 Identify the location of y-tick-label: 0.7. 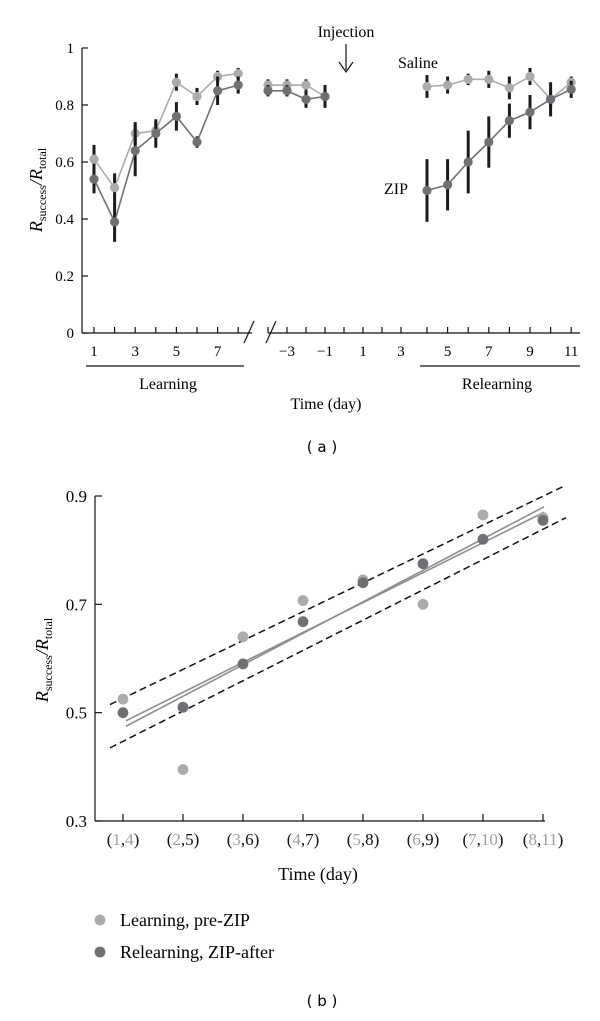
(77, 604).